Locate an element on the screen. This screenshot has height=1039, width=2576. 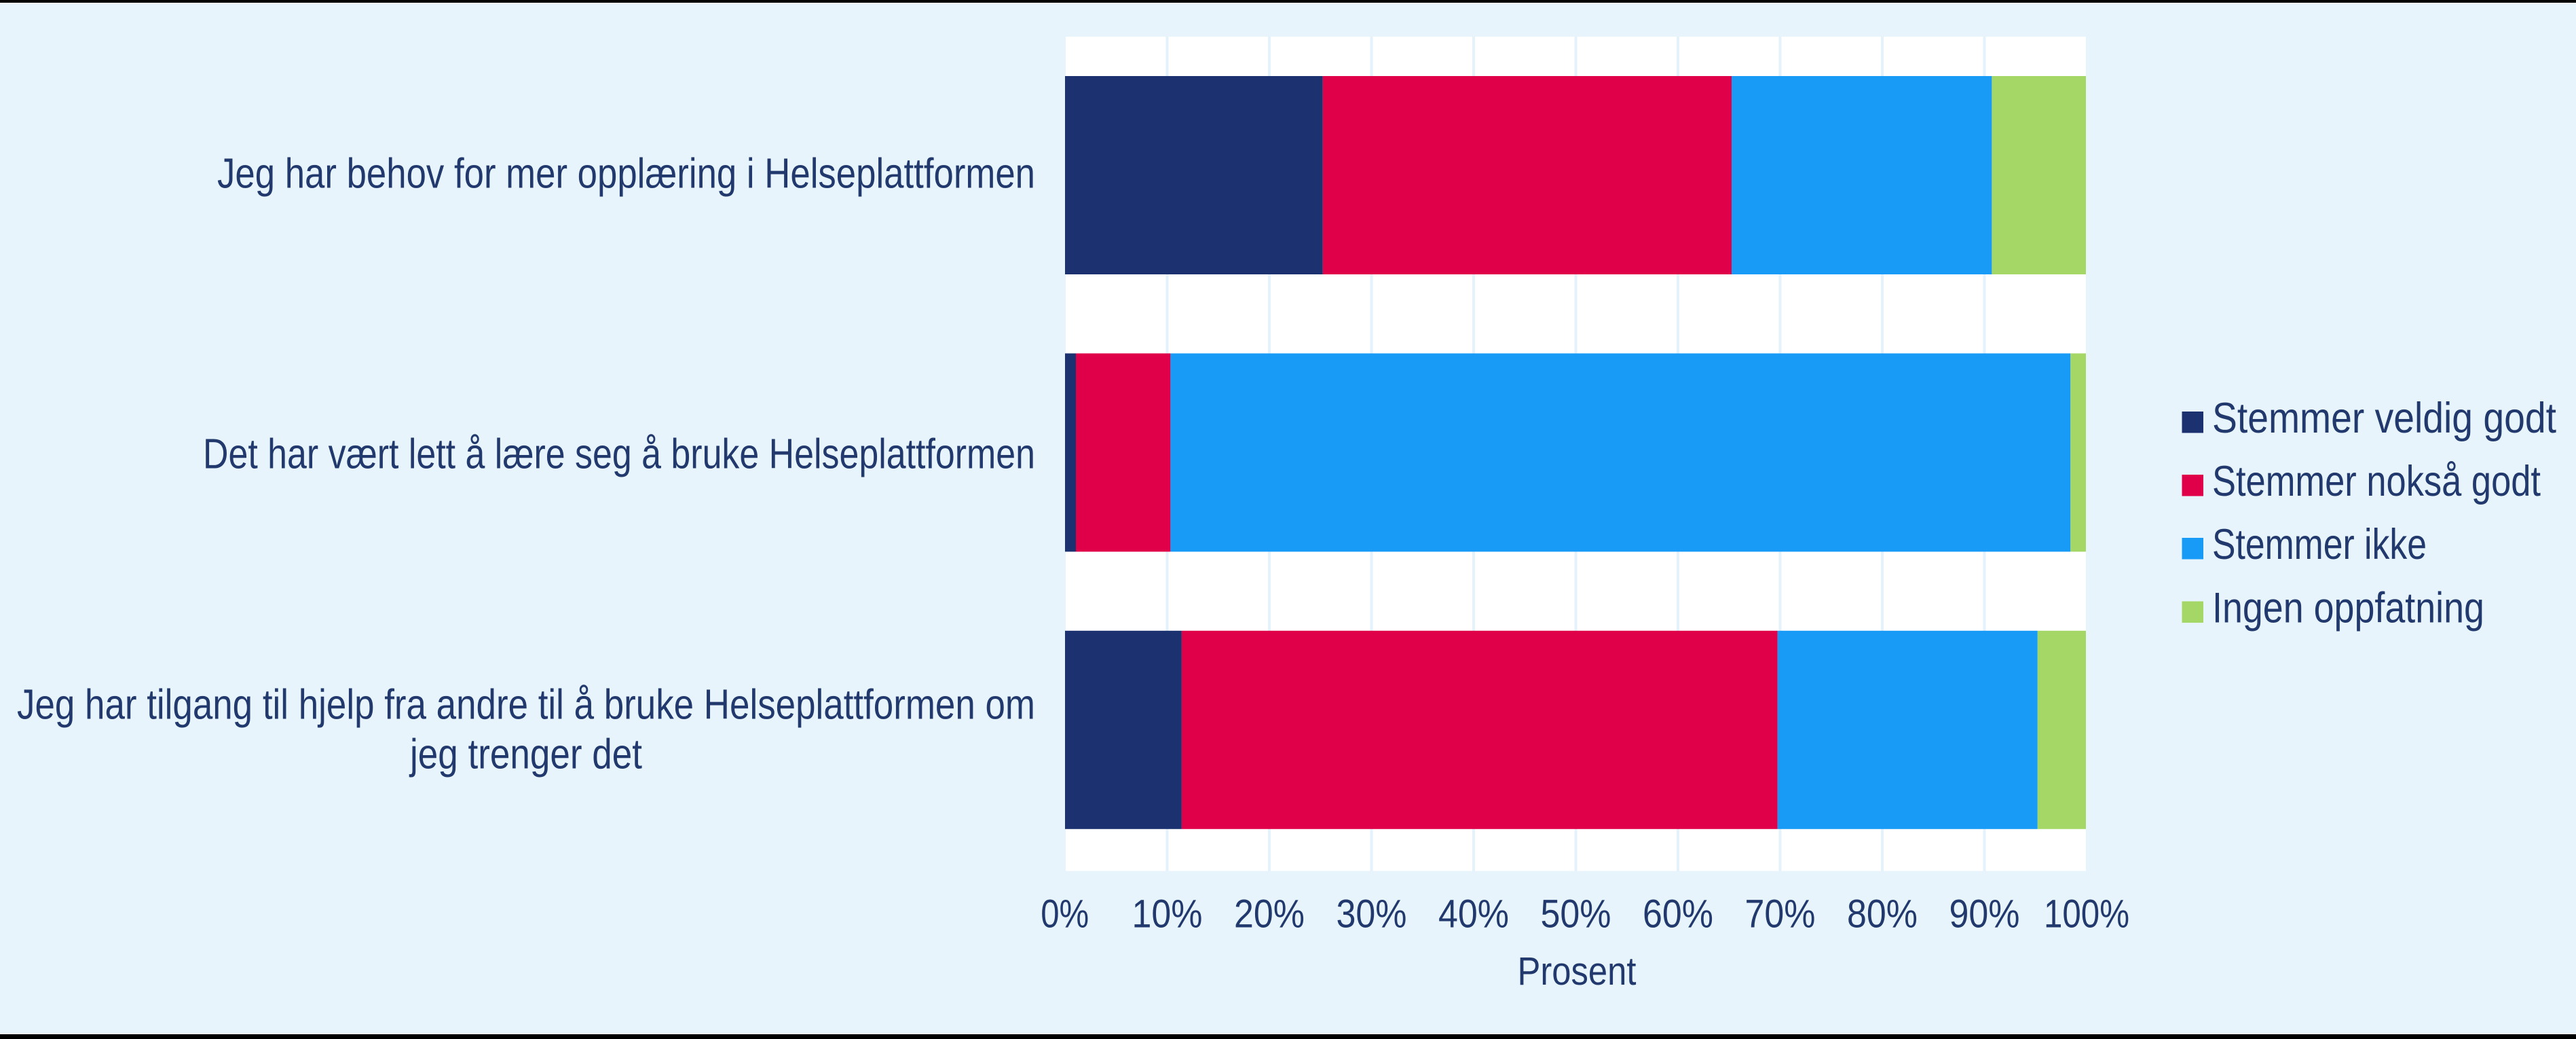
svg-text: 70% is located at coordinates (1781, 914).